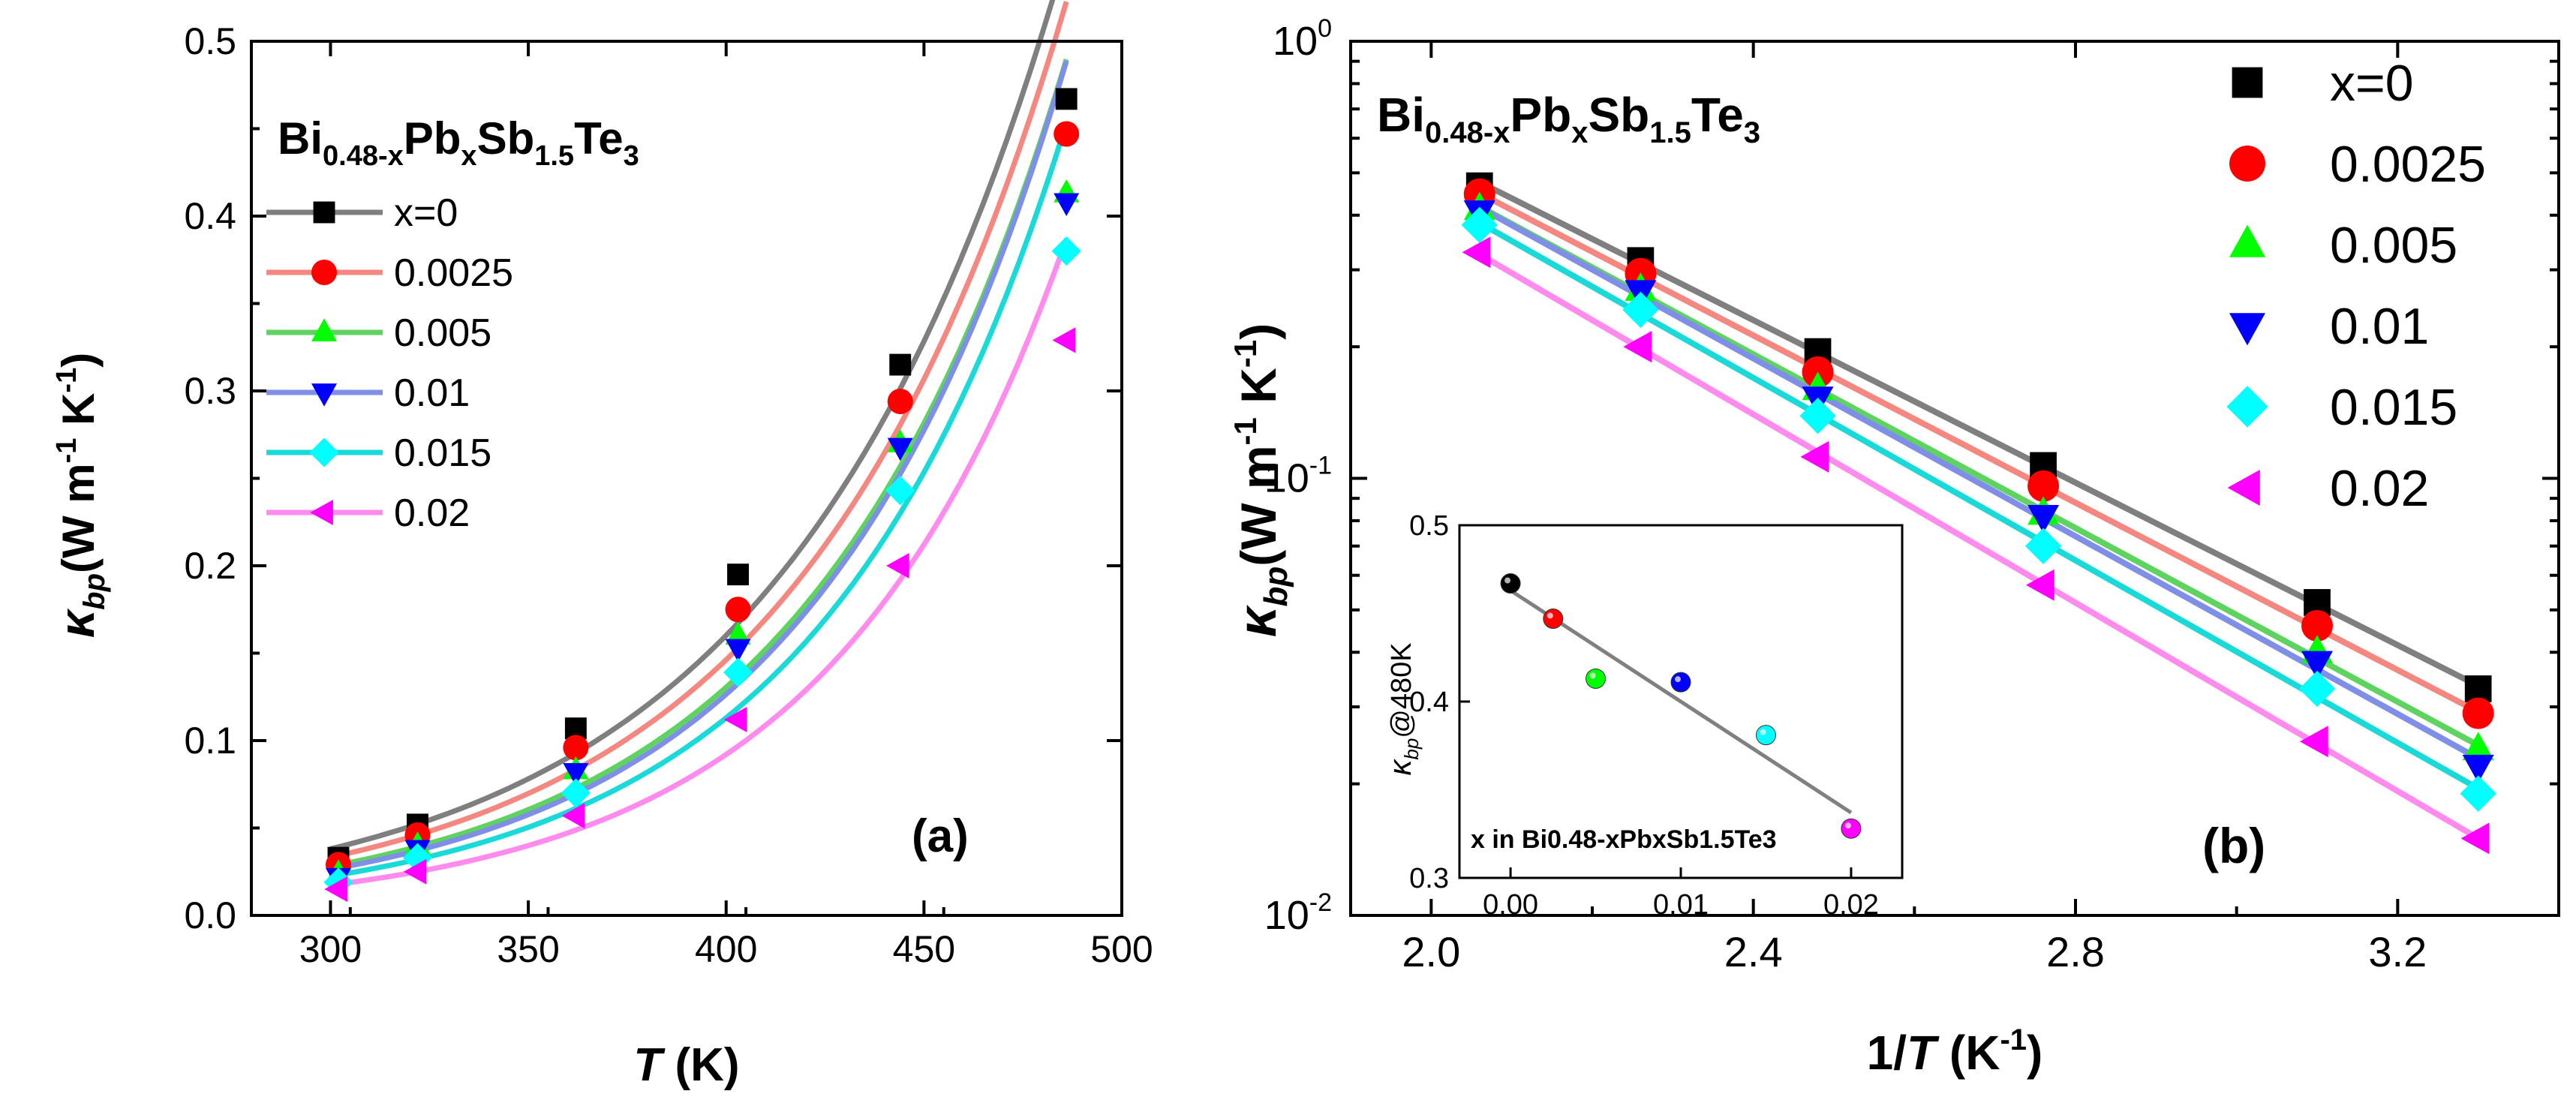  Describe the element at coordinates (210, 216) in the screenshot. I see `y-tick-label: 0.4` at that location.